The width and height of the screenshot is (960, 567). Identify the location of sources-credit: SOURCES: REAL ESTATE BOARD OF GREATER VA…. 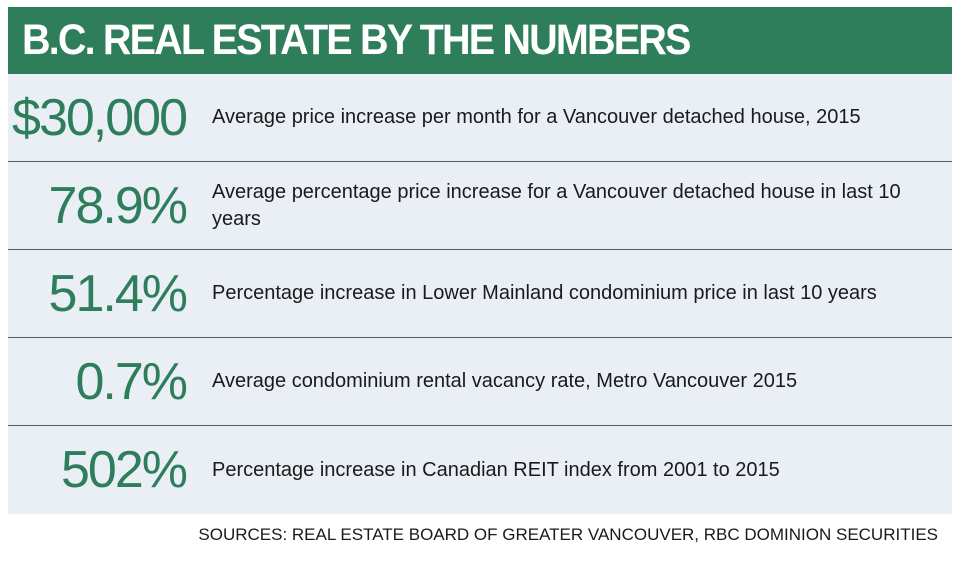
(568, 534).